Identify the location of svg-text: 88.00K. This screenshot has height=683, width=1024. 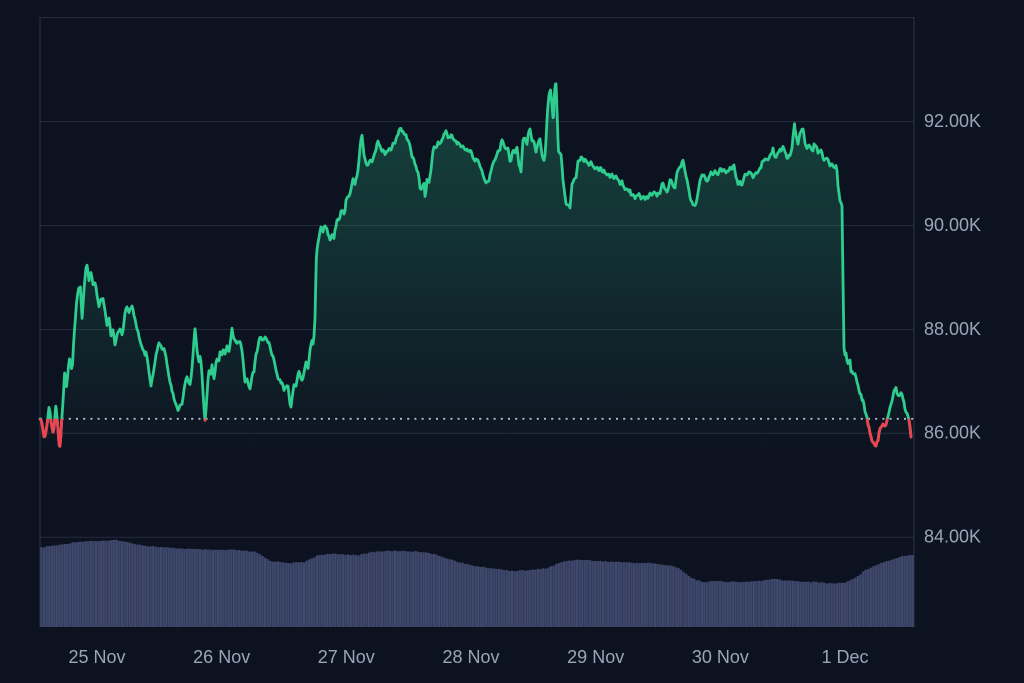
(952, 329).